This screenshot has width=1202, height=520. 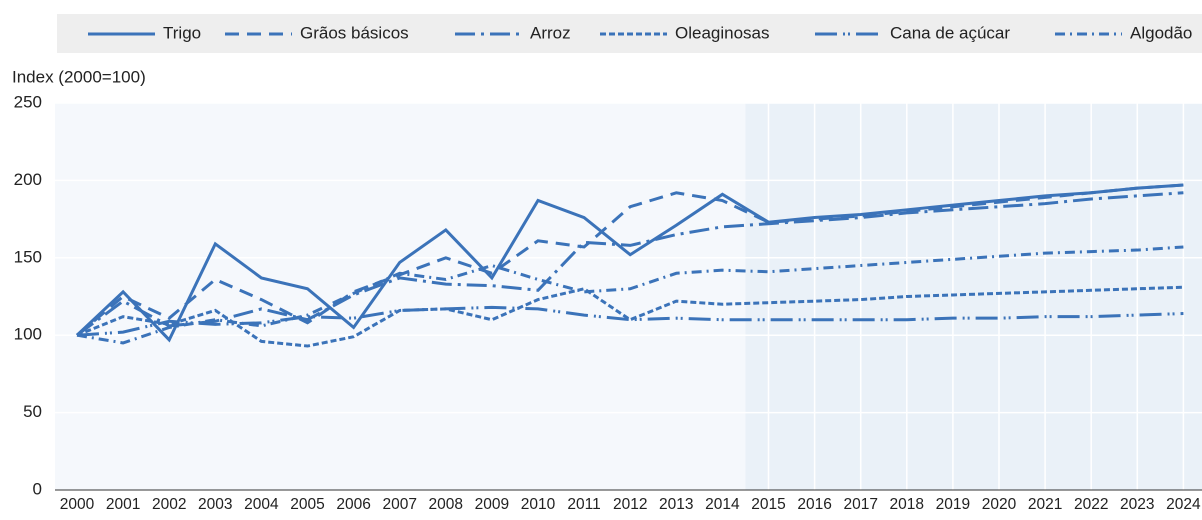 I want to click on x-tick-label: 2004, so click(x=261, y=504).